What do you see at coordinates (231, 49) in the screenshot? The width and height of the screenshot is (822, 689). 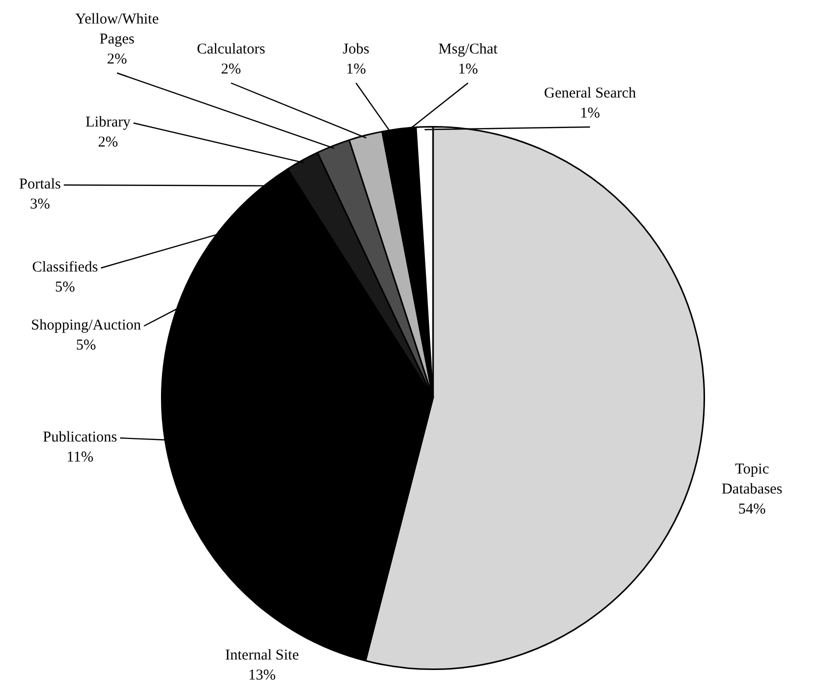 I see `slice-label: Calculators` at bounding box center [231, 49].